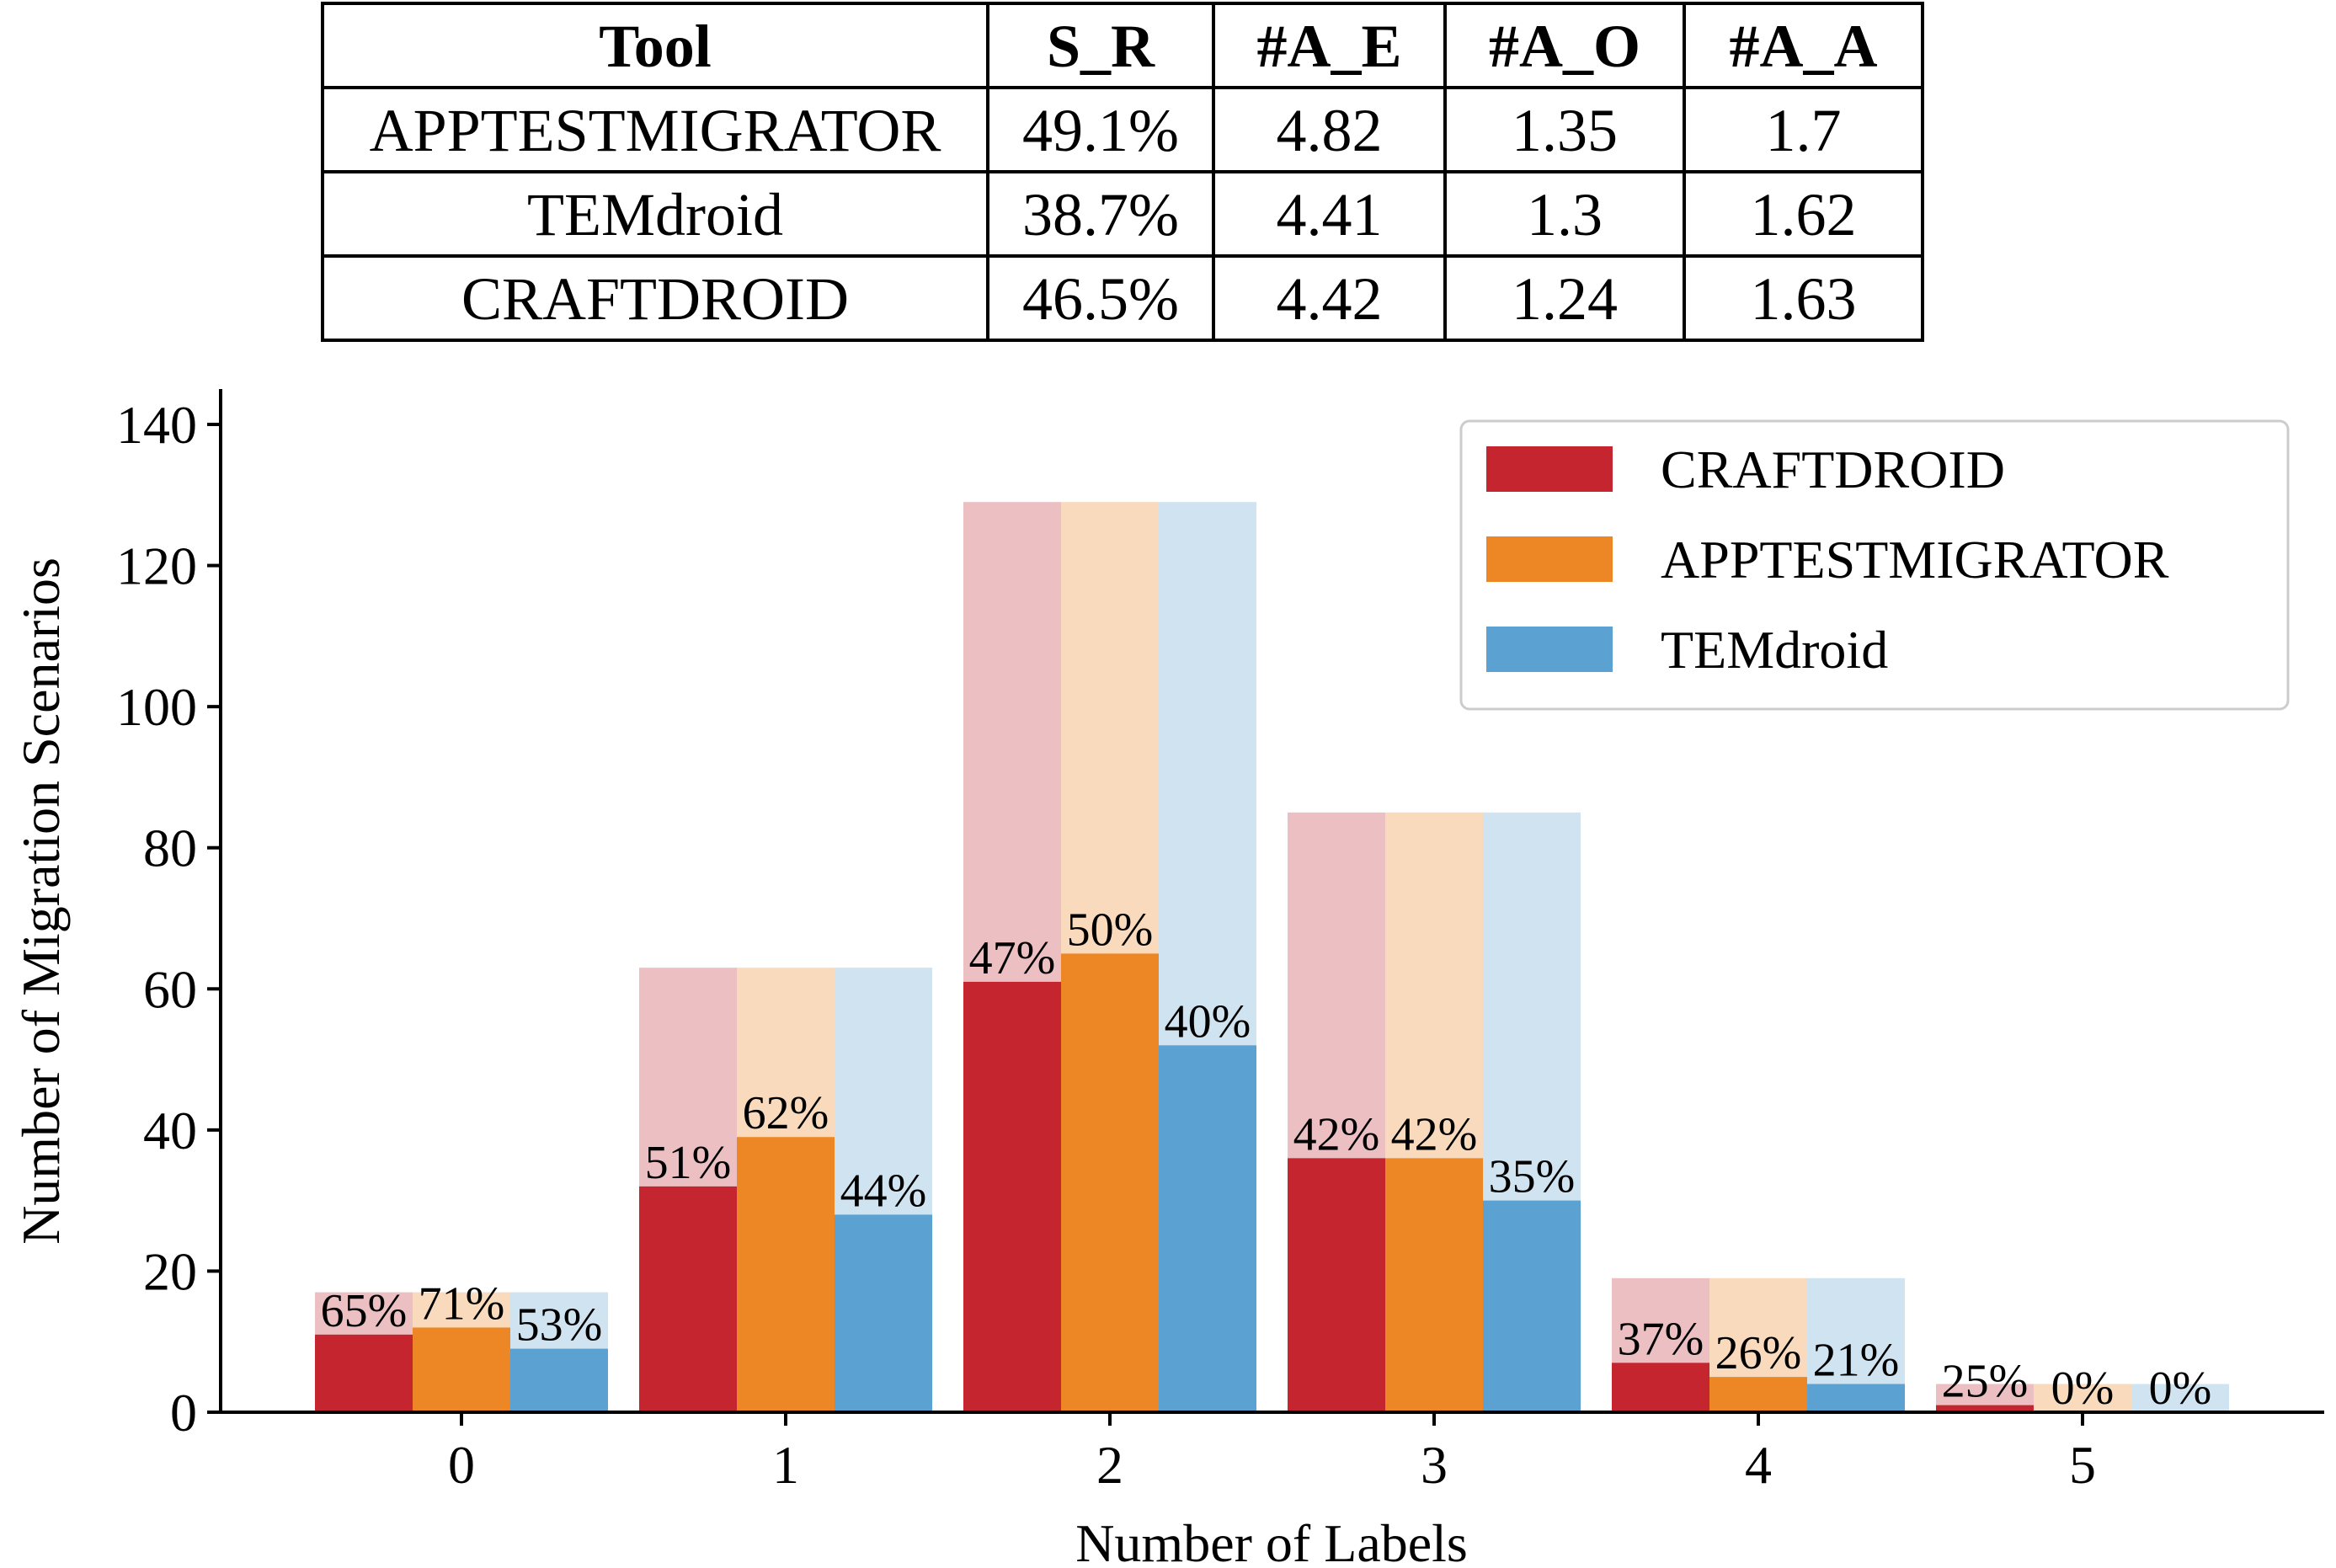 The image size is (2336, 1568). Describe the element at coordinates (461, 1465) in the screenshot. I see `x-tick-label: 0` at that location.